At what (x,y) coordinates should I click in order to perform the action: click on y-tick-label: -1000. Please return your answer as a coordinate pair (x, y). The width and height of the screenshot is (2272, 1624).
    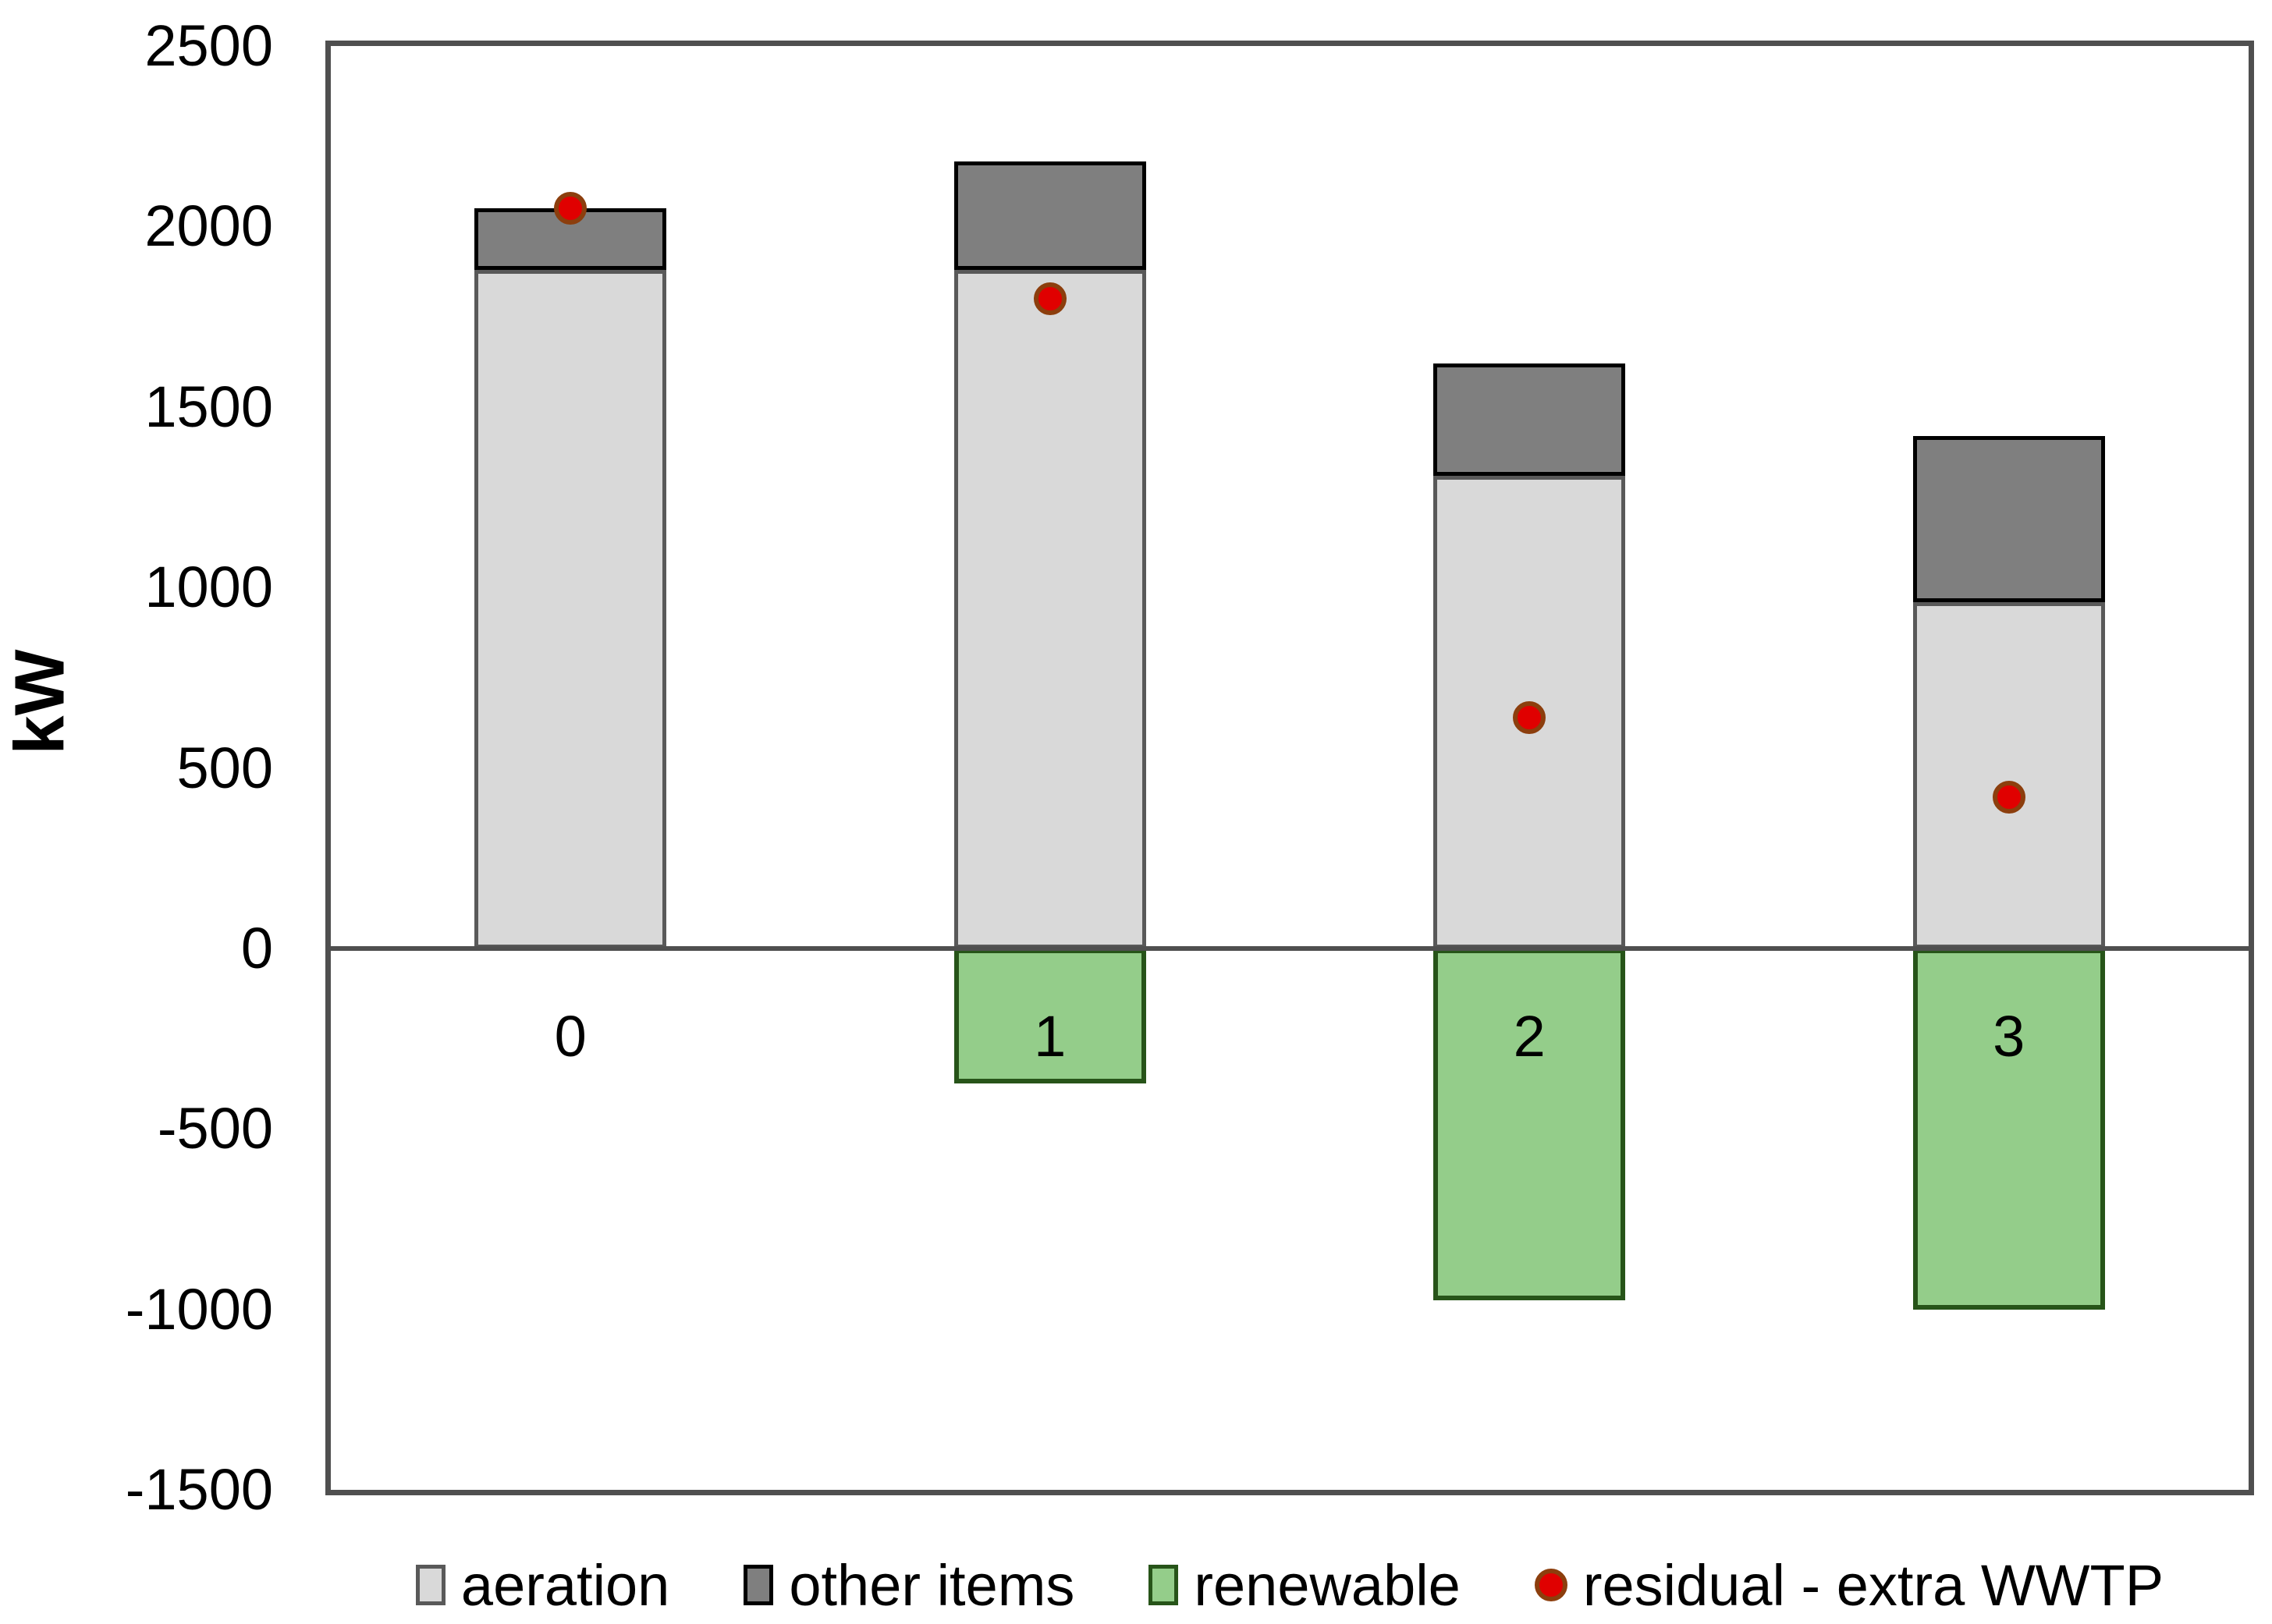
    Looking at the image, I should click on (199, 1309).